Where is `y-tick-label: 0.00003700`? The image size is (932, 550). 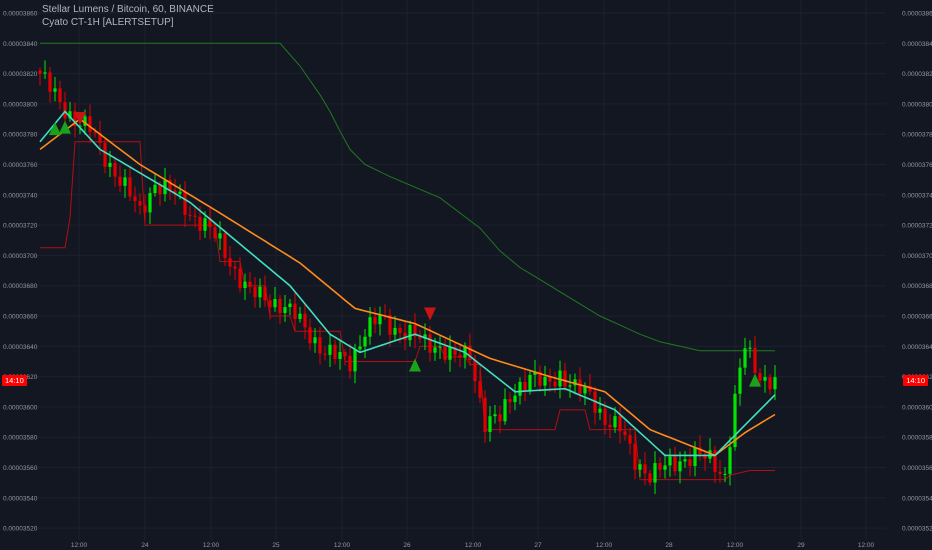
y-tick-label: 0.00003700 is located at coordinates (917, 256).